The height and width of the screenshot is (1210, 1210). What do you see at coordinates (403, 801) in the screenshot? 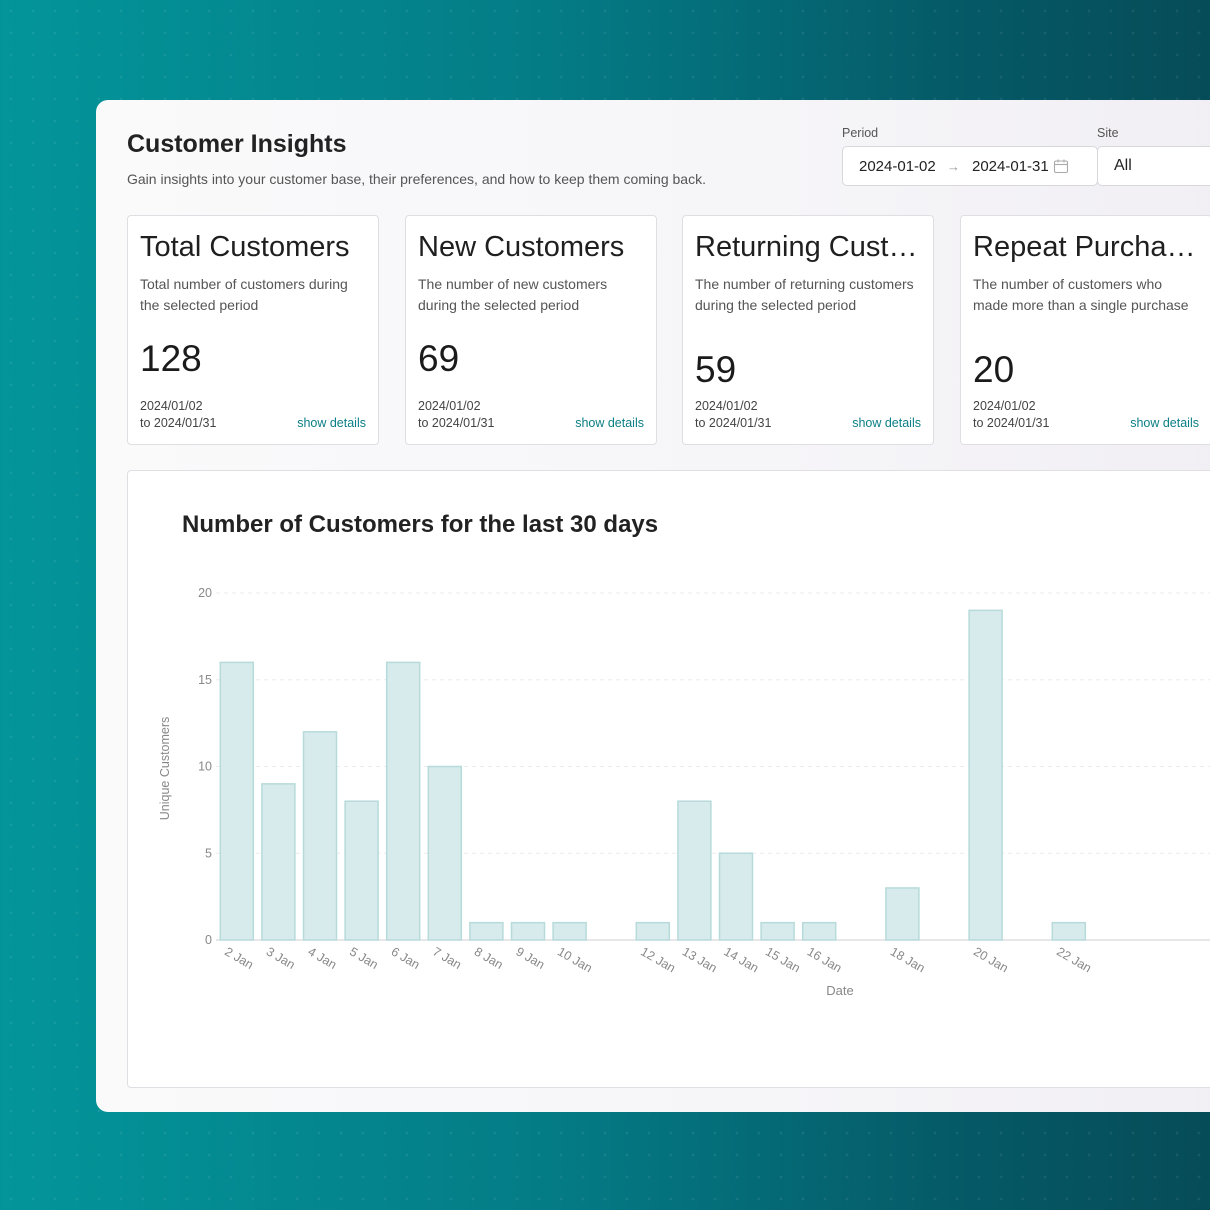
I see `bar-6-jan` at bounding box center [403, 801].